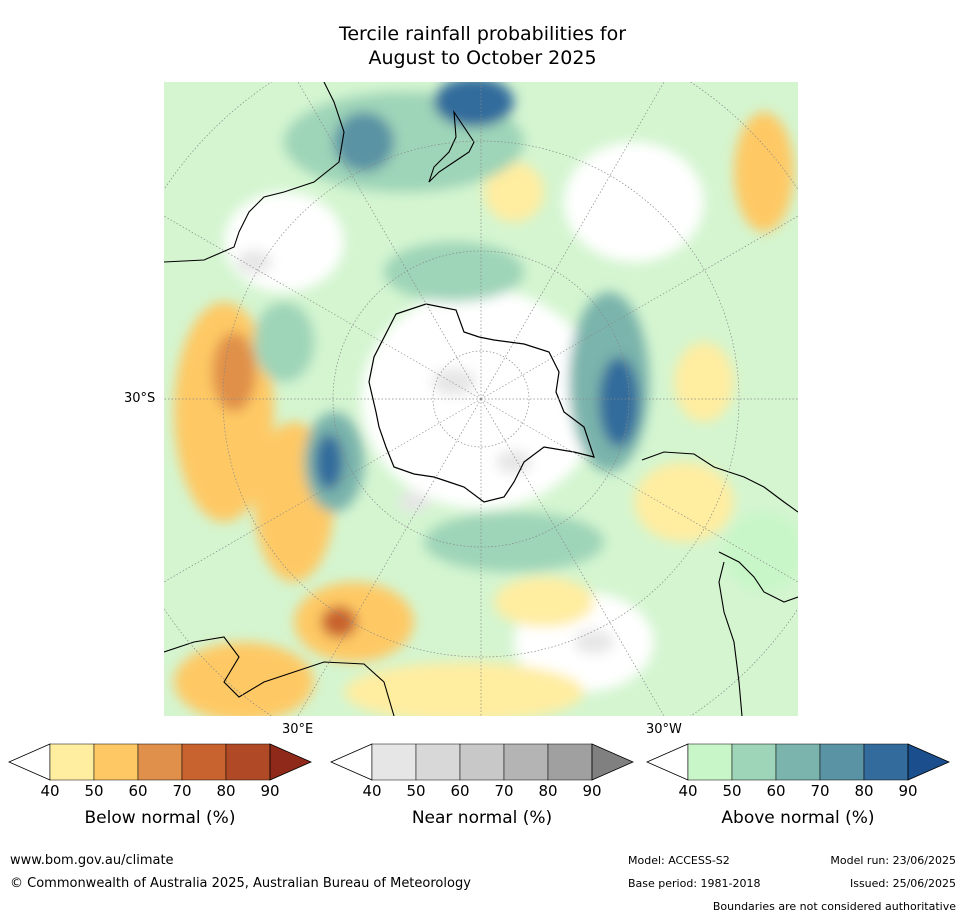  What do you see at coordinates (719, 583) in the screenshot?
I see `south-america-coastline` at bounding box center [719, 583].